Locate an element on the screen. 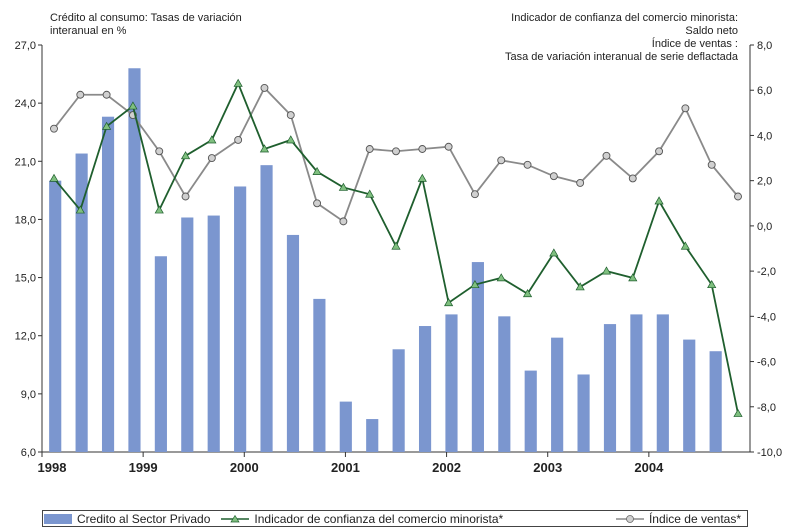 The height and width of the screenshot is (530, 790). x-tick-label: 2000 is located at coordinates (244, 467).